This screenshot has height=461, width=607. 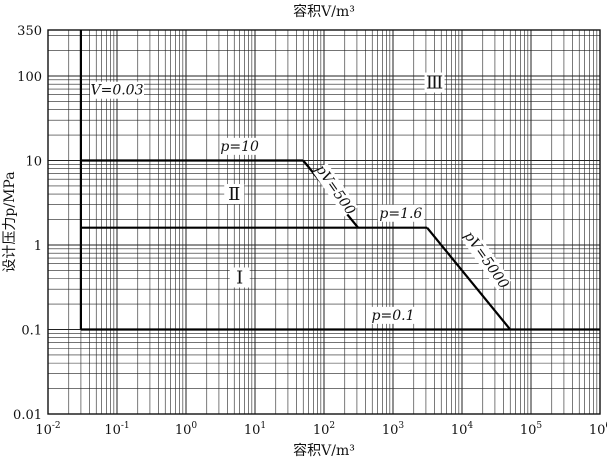 What do you see at coordinates (324, 450) in the screenshot?
I see `x-axis-label: 容积V/m³` at bounding box center [324, 450].